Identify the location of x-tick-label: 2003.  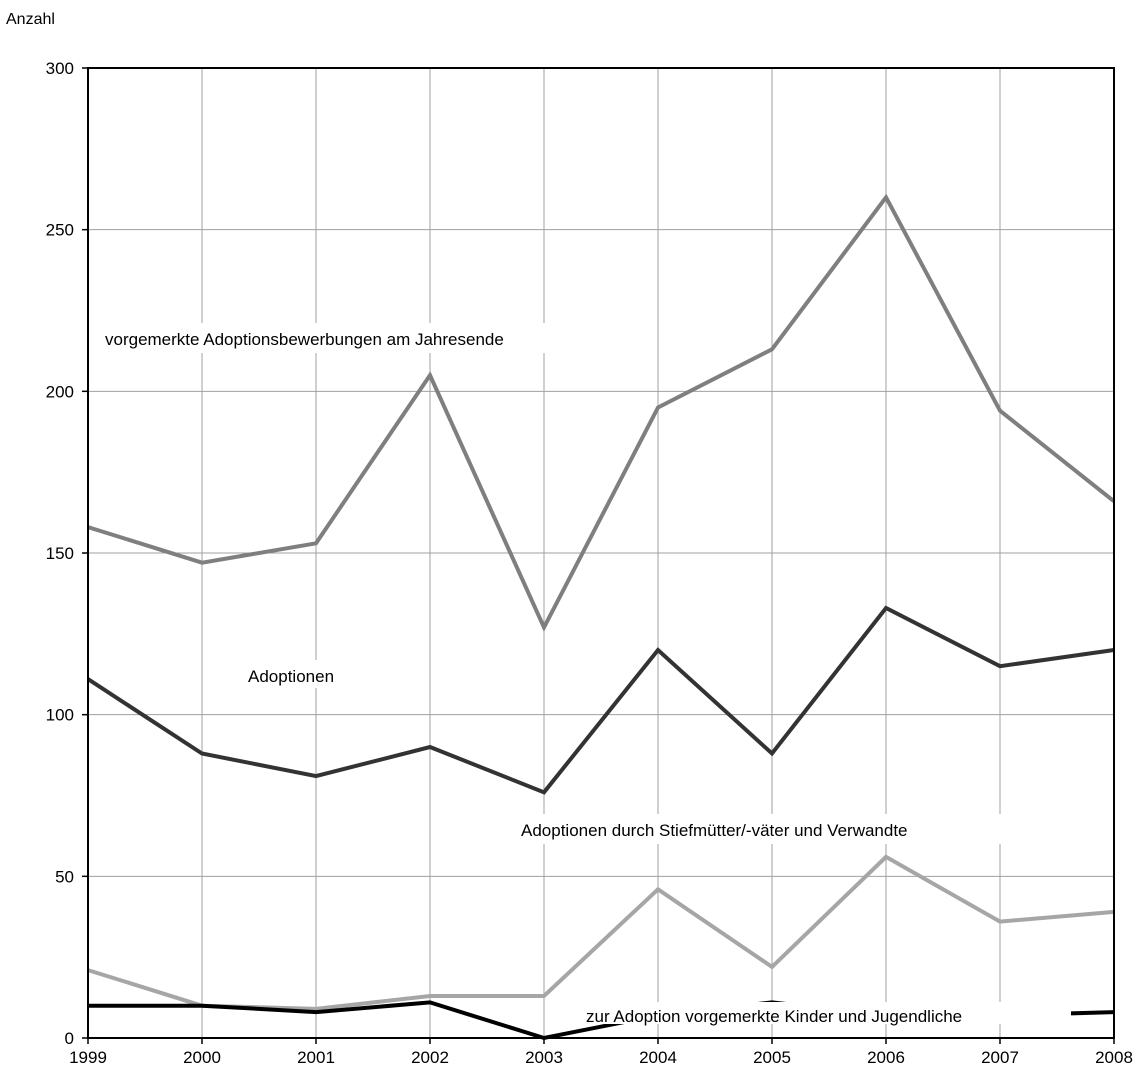
(544, 1057).